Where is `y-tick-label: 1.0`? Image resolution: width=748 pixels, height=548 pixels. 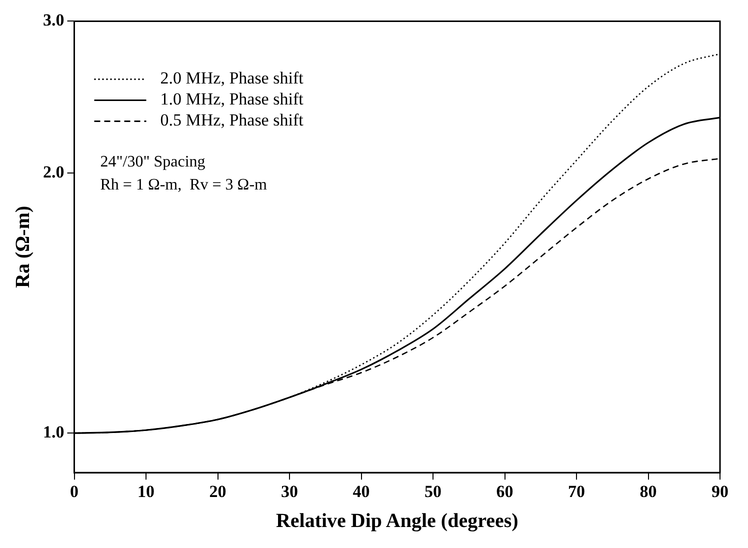
y-tick-label: 1.0 is located at coordinates (53, 432).